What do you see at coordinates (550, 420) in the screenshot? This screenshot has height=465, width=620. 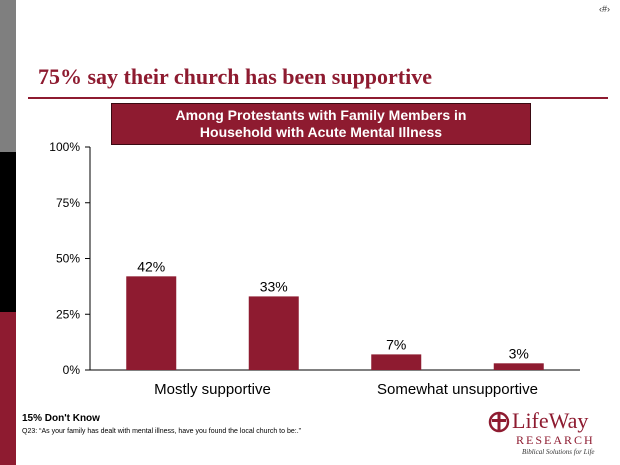 I see `logo-name: LifeWay` at bounding box center [550, 420].